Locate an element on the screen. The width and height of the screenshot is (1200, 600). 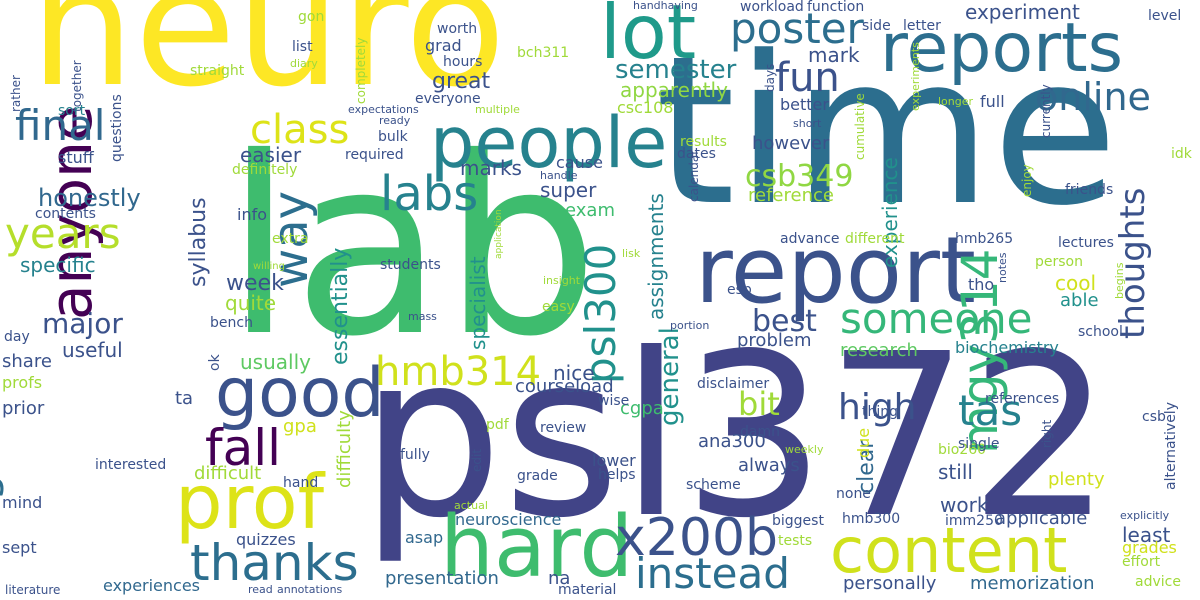
word-people: people is located at coordinates (549, 143).